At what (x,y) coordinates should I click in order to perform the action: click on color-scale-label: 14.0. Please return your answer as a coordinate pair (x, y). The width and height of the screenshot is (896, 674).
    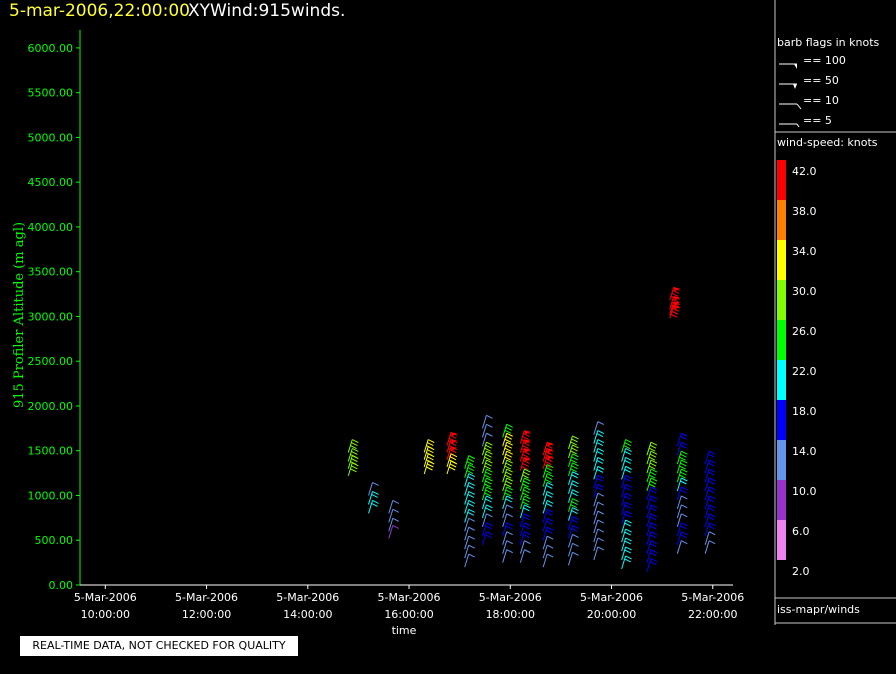
    Looking at the image, I should click on (804, 451).